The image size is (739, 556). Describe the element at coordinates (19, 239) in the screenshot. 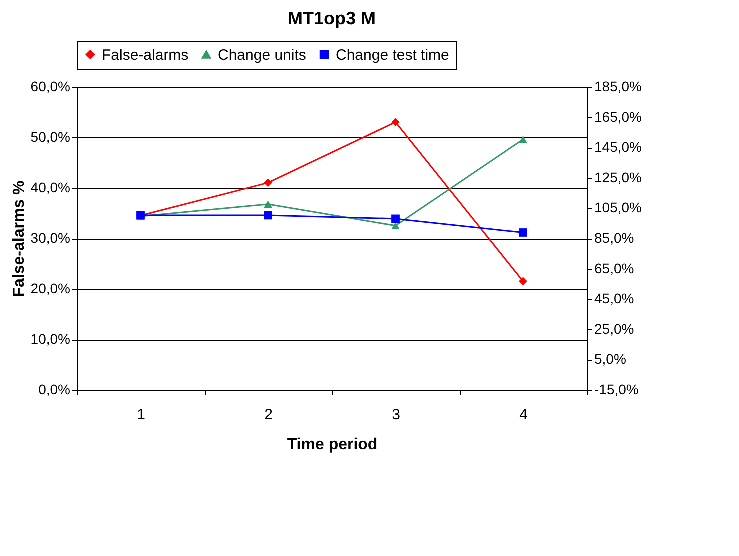

I see `y-axis-title: False-alarms %` at that location.